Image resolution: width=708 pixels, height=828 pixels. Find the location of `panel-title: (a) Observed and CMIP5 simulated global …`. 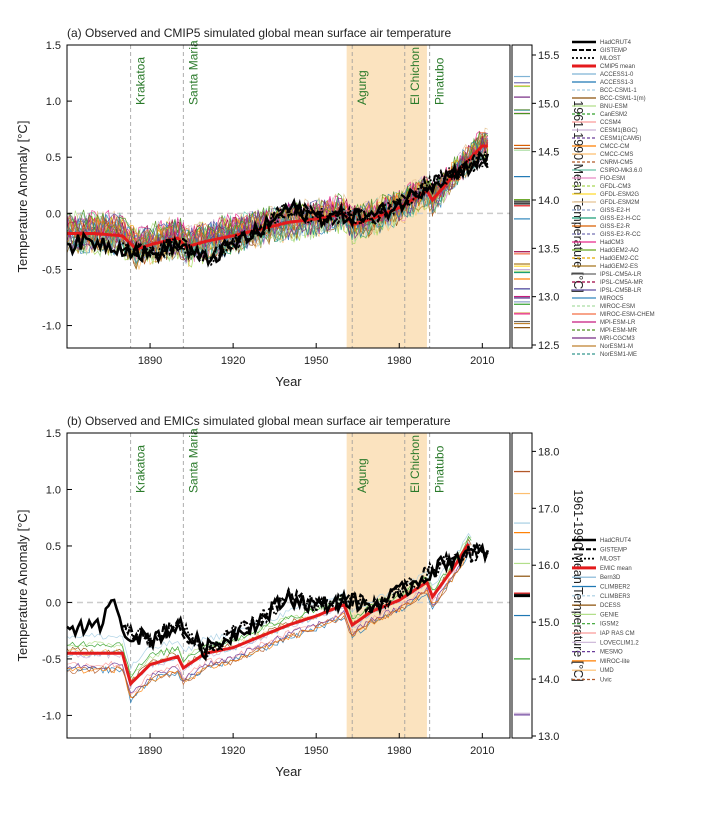

panel-title: (a) Observed and CMIP5 simulated global … is located at coordinates (259, 33).